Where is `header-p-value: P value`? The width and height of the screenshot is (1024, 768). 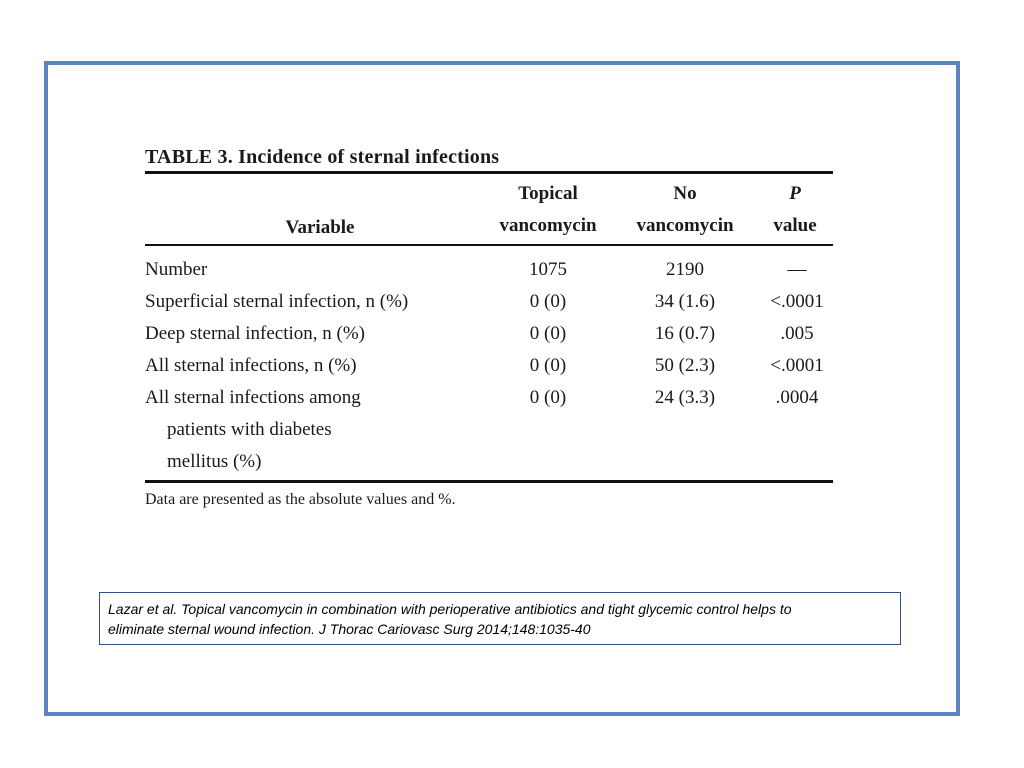 header-p-value: P value is located at coordinates (795, 210).